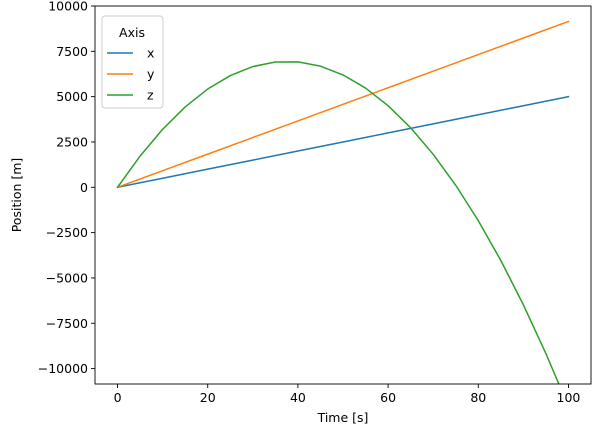  I want to click on y-axis-label: Position [m], so click(16, 195).